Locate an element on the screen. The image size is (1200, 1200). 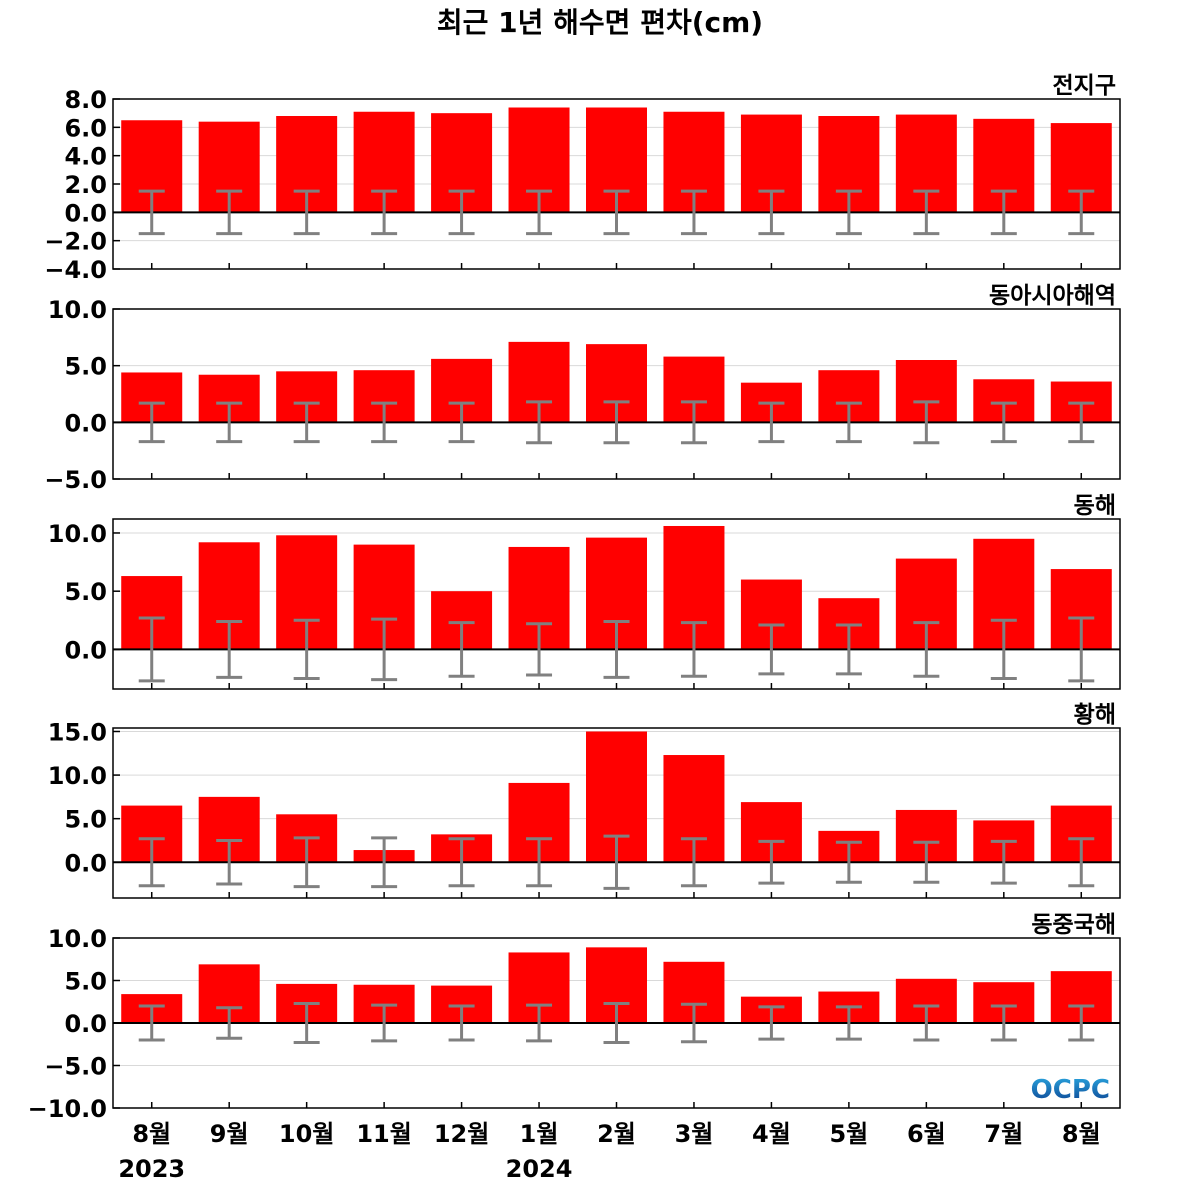
y-tick-label: −10.0 is located at coordinates (67, 1109).